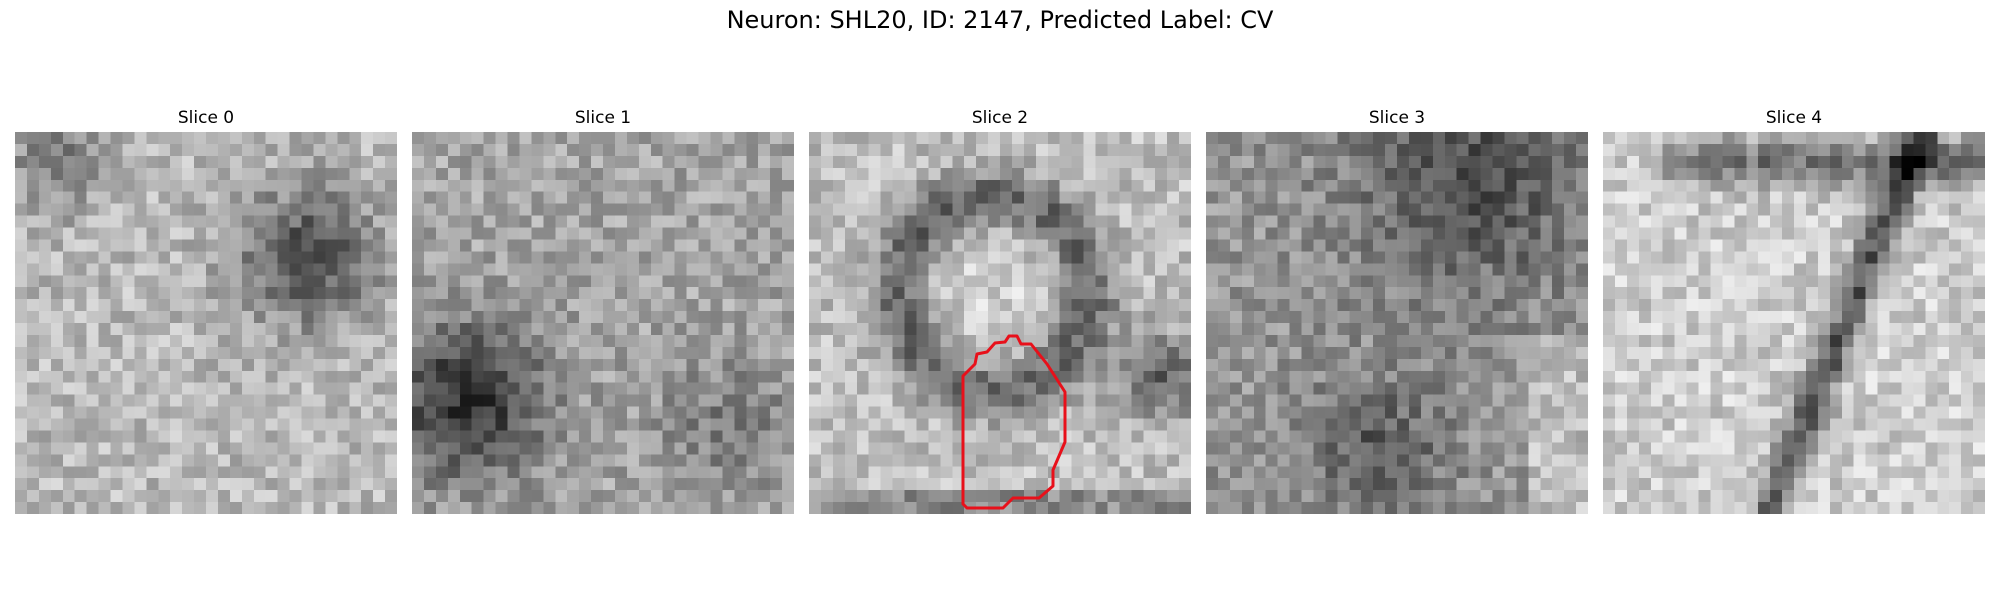 The height and width of the screenshot is (600, 2000). I want to click on slice-3-title: Slice 3, so click(1397, 118).